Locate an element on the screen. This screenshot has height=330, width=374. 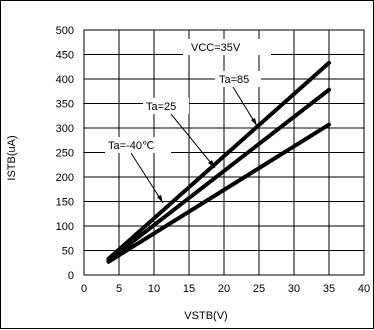
x-axis-title: VSTB(V) is located at coordinates (205, 316).